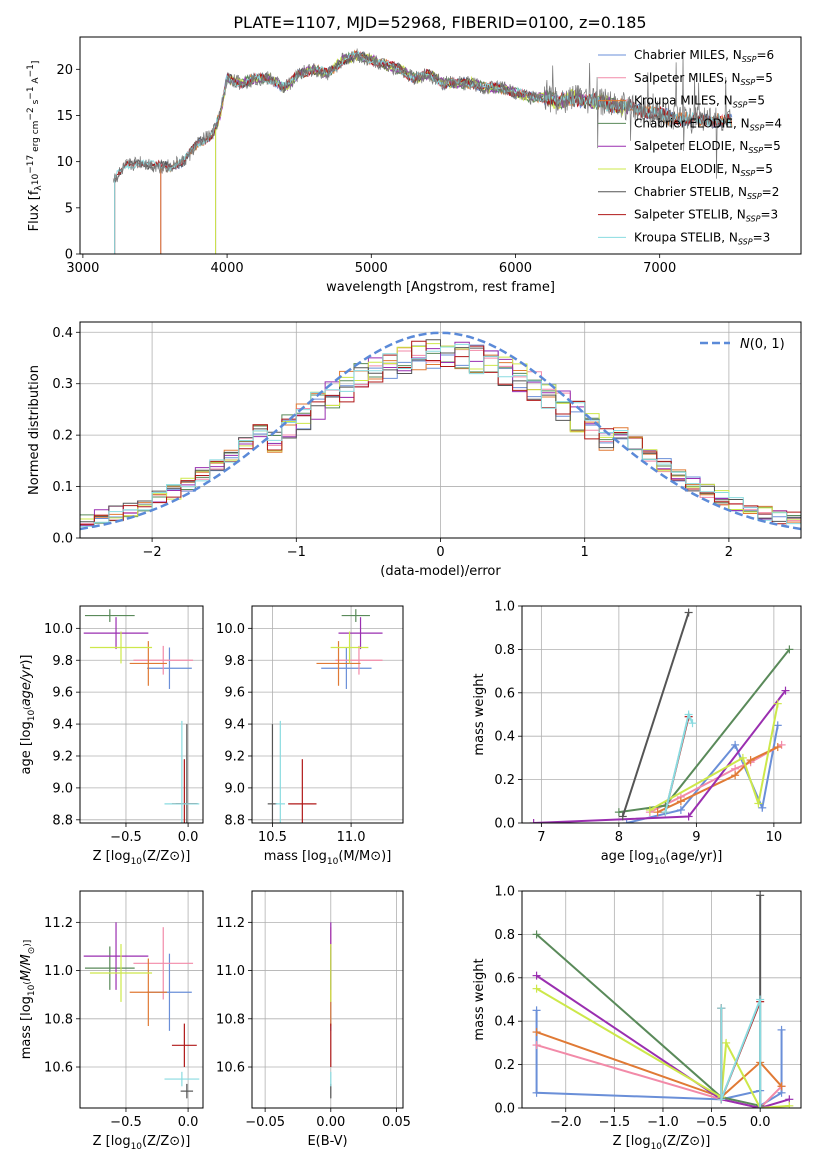  I want to click on y-tick-label: 0.8, so click(504, 935).